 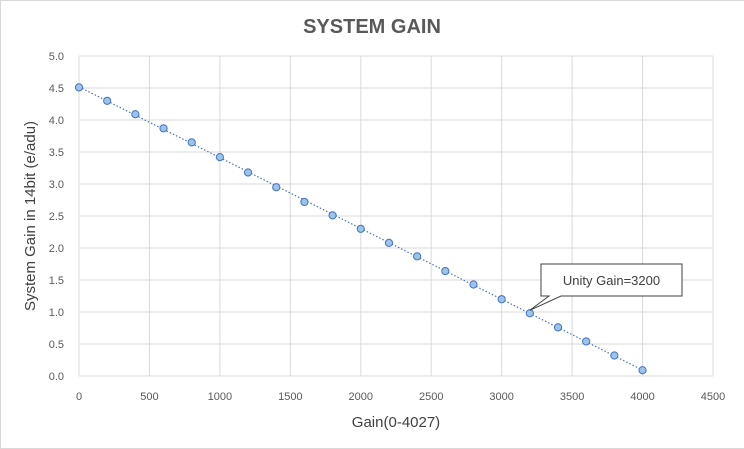 I want to click on x-tick-label: 4000, so click(x=642, y=397).